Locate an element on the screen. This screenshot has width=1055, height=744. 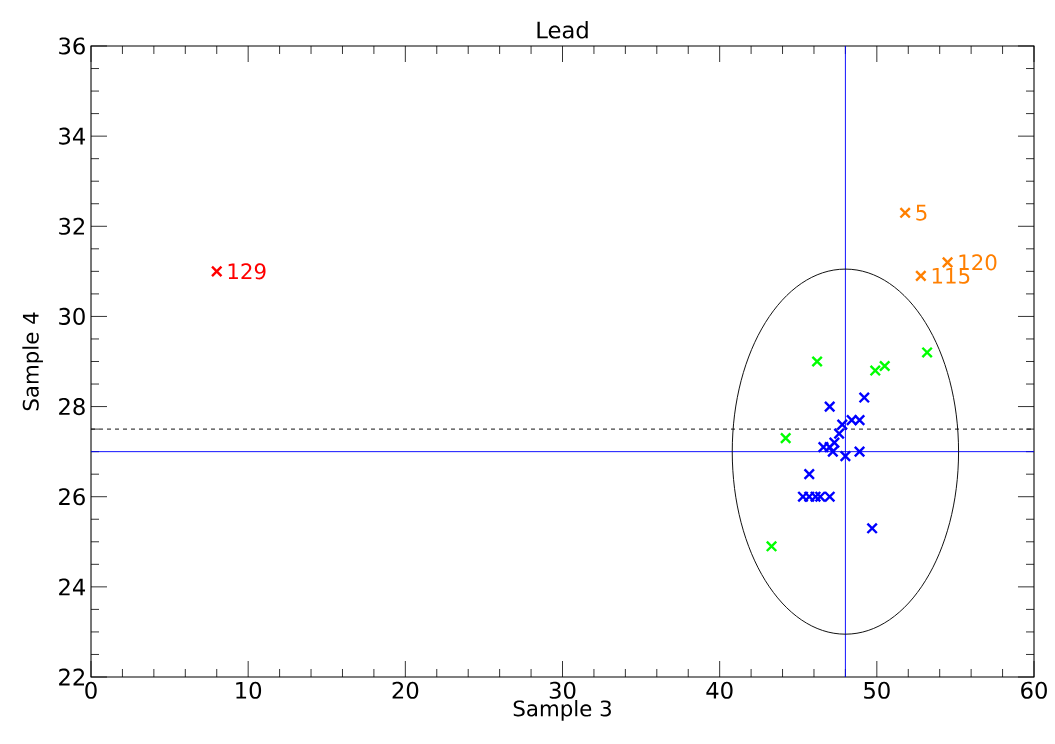
y-tick-label: 34 is located at coordinates (72, 136).